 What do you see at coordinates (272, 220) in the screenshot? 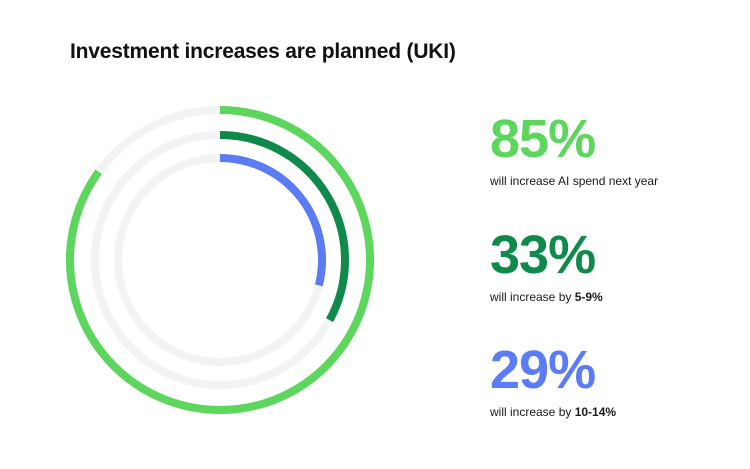
I see `ring-increase-10-14-arc` at bounding box center [272, 220].